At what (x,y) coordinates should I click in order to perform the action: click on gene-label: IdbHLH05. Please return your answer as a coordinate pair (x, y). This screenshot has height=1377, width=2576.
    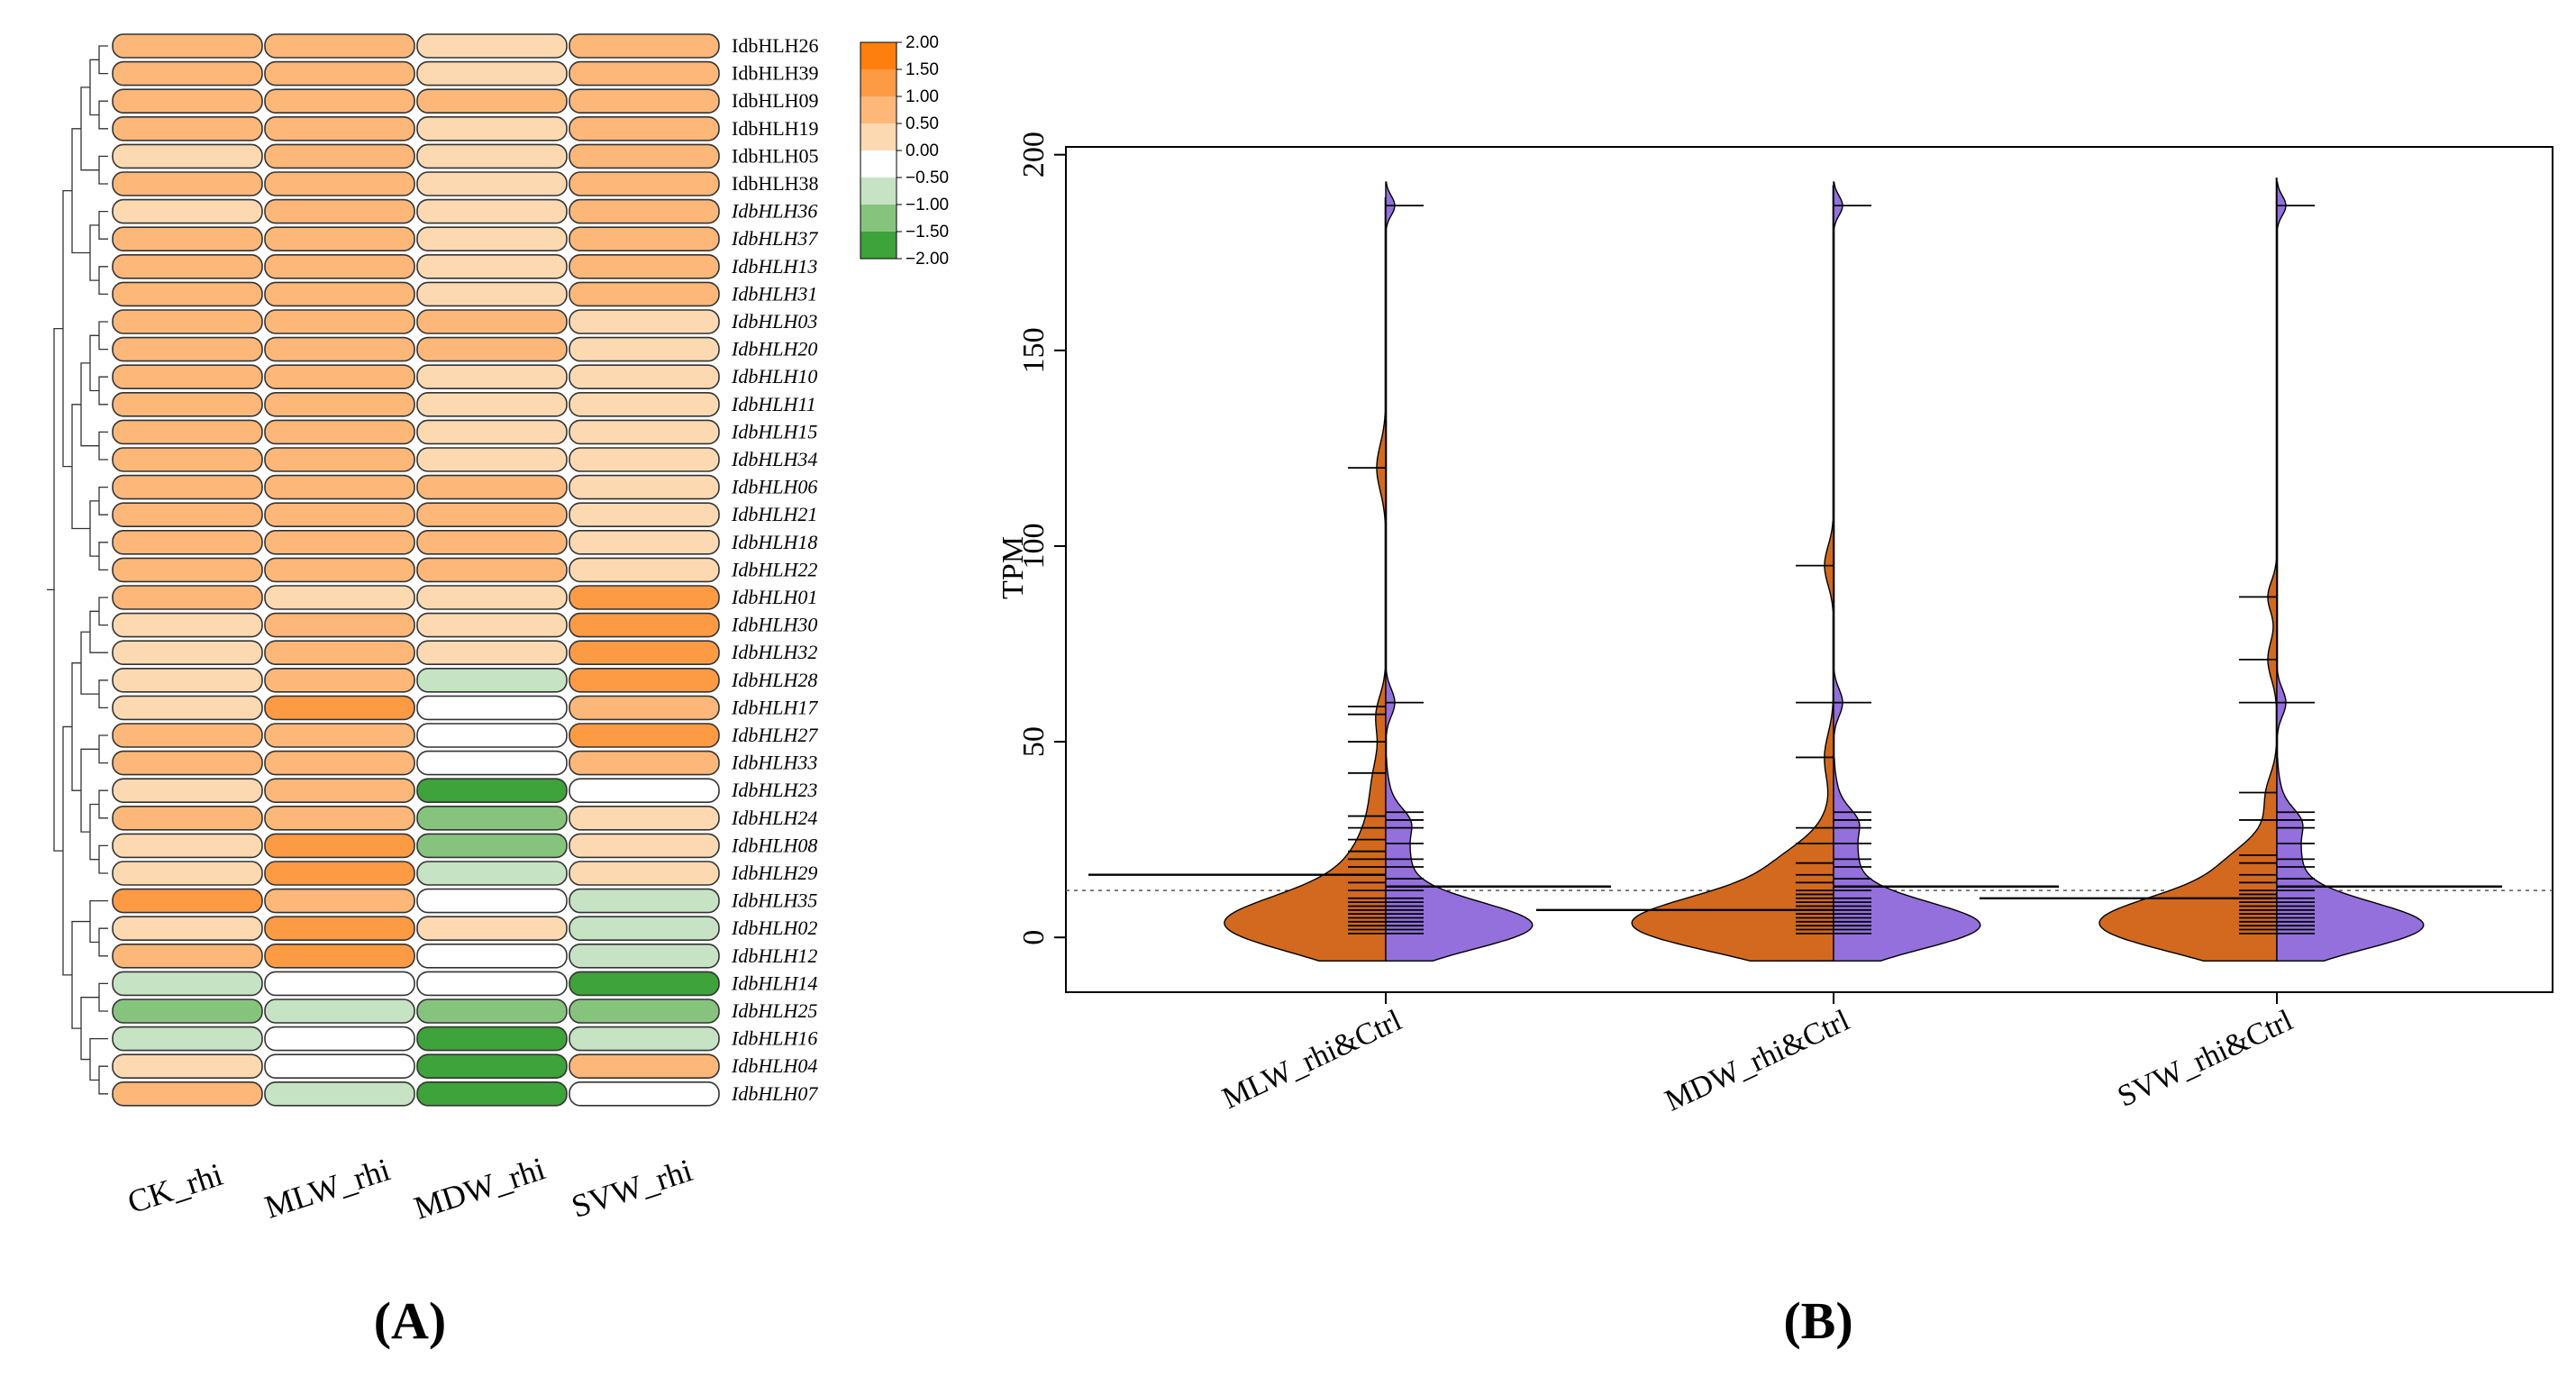
    Looking at the image, I should click on (775, 155).